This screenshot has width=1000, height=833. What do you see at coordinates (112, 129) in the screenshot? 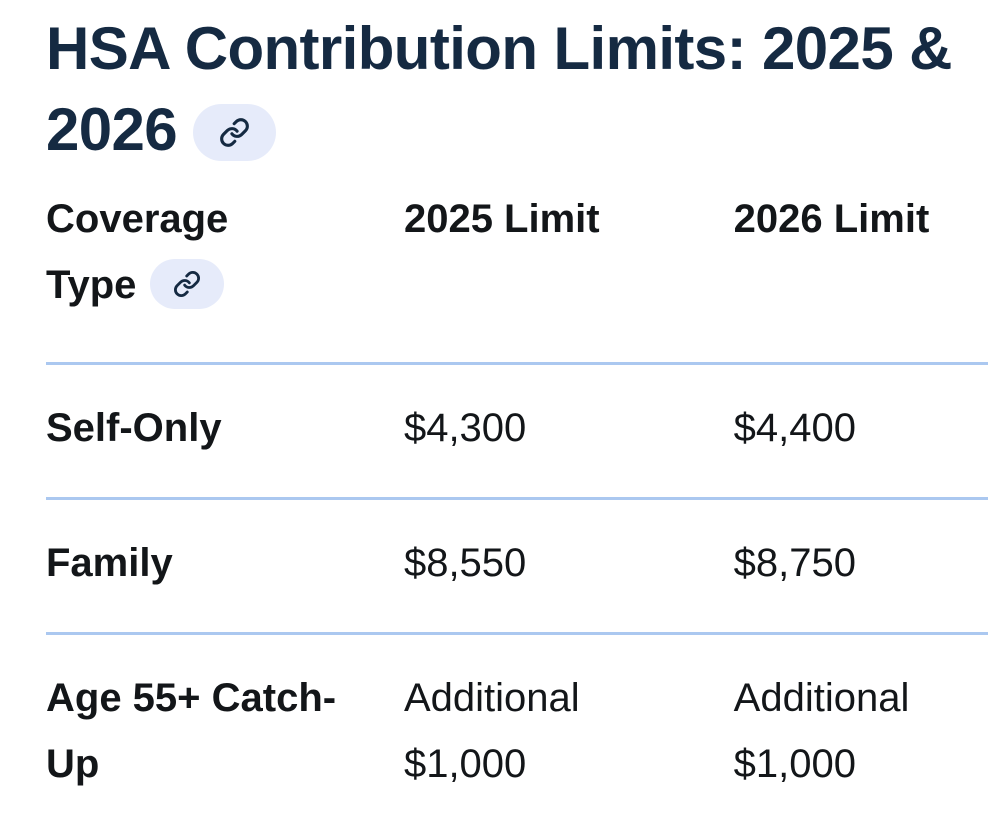
I see `page-title-line2: 2026` at bounding box center [112, 129].